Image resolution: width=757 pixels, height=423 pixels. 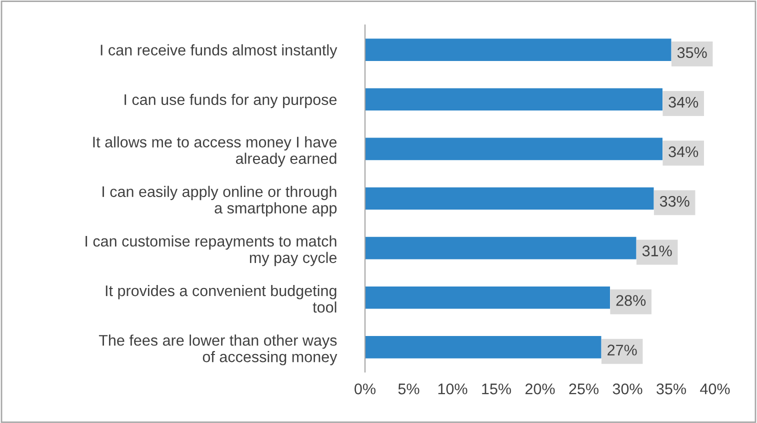 What do you see at coordinates (215, 151) in the screenshot?
I see `y-tick-label: It allows me to access money I have already earned` at bounding box center [215, 151].